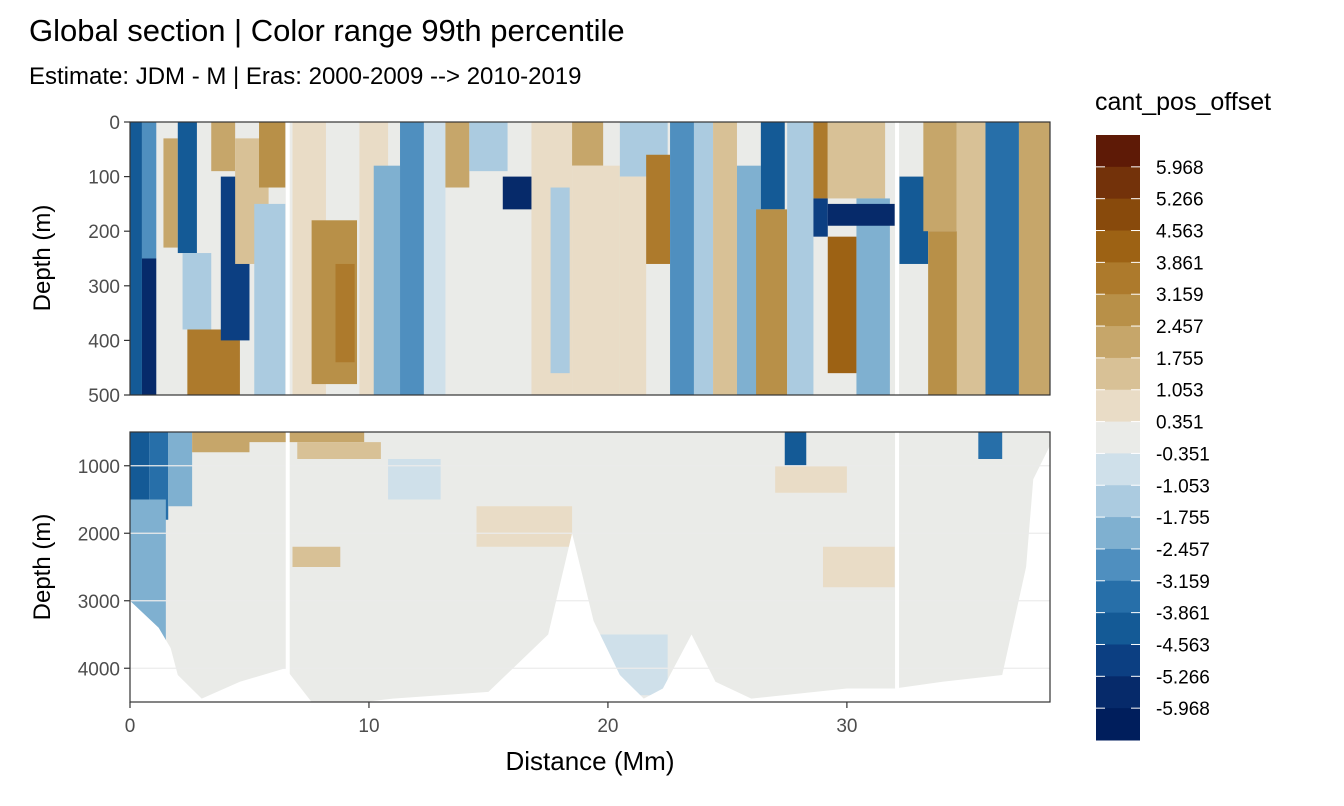 This screenshot has width=1344, height=806. Describe the element at coordinates (1180, 359) in the screenshot. I see `legend-label: 1.755` at that location.